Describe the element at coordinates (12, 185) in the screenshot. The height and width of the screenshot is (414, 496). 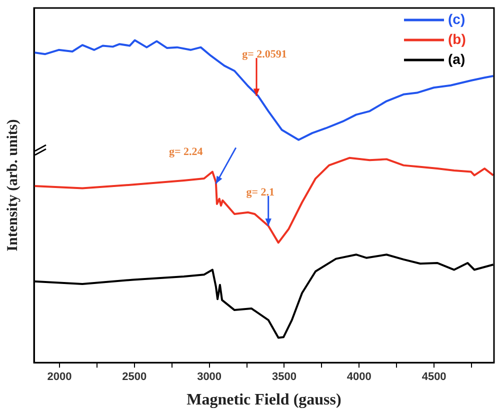
I see `y-axis-title: Intensity (arb. units)` at that location.